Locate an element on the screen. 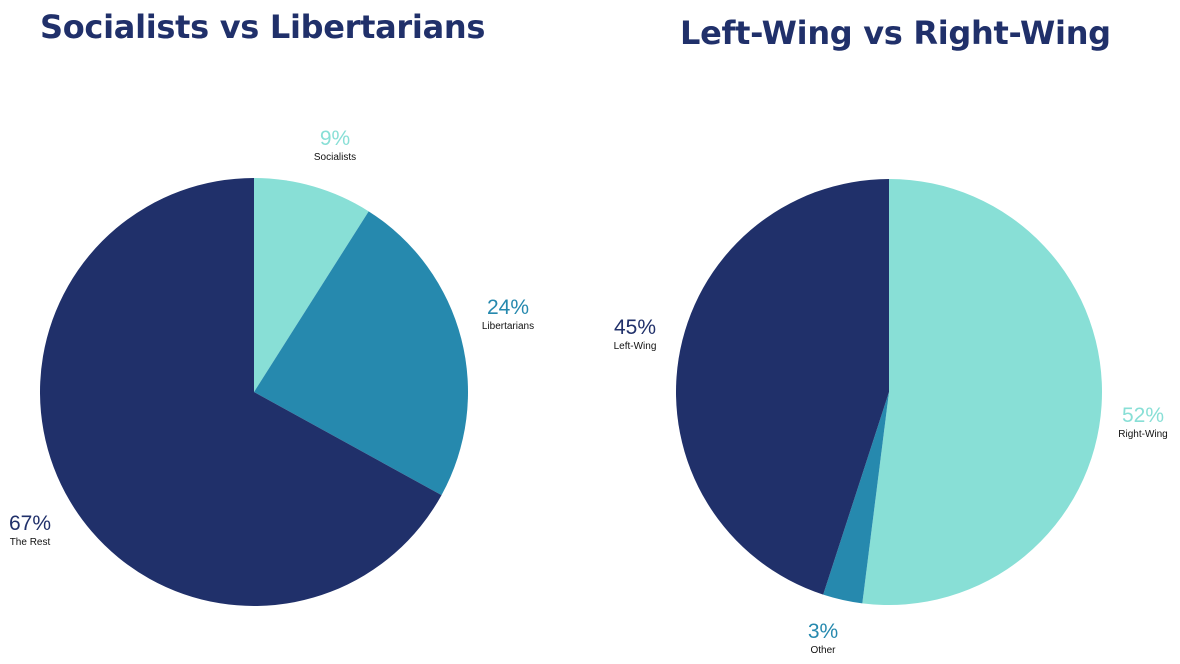 Image resolution: width=1180 pixels, height=664 pixels. slice-value-right-wing: 52% is located at coordinates (1143, 415).